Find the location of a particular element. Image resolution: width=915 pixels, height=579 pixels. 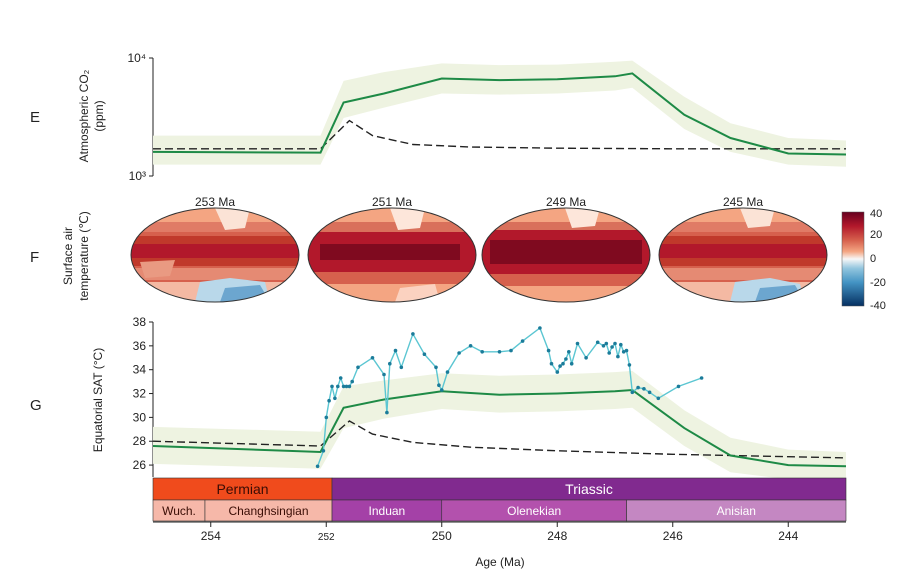

stage-induan-label: Induan is located at coordinates (387, 511).